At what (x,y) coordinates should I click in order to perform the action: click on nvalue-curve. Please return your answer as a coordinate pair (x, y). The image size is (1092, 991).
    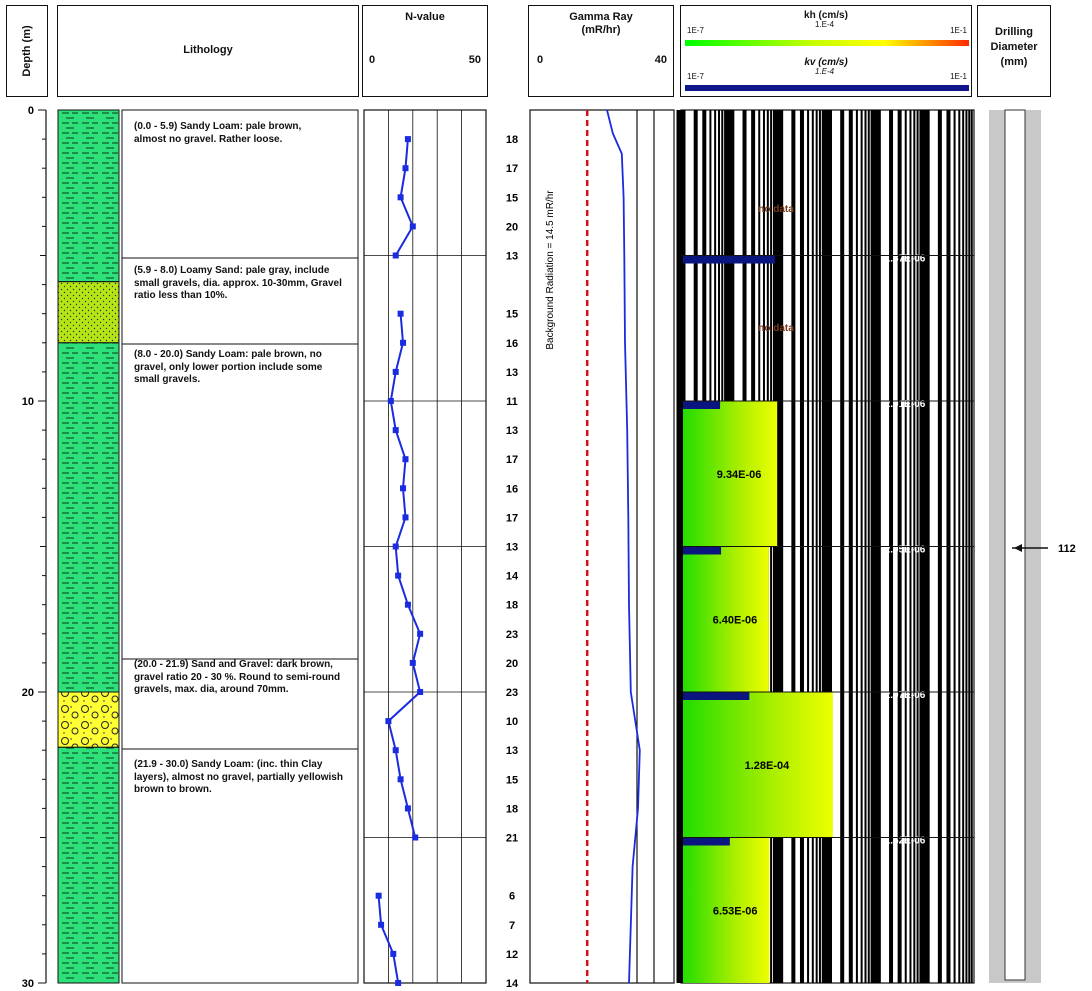
    Looking at the image, I should click on (388, 939).